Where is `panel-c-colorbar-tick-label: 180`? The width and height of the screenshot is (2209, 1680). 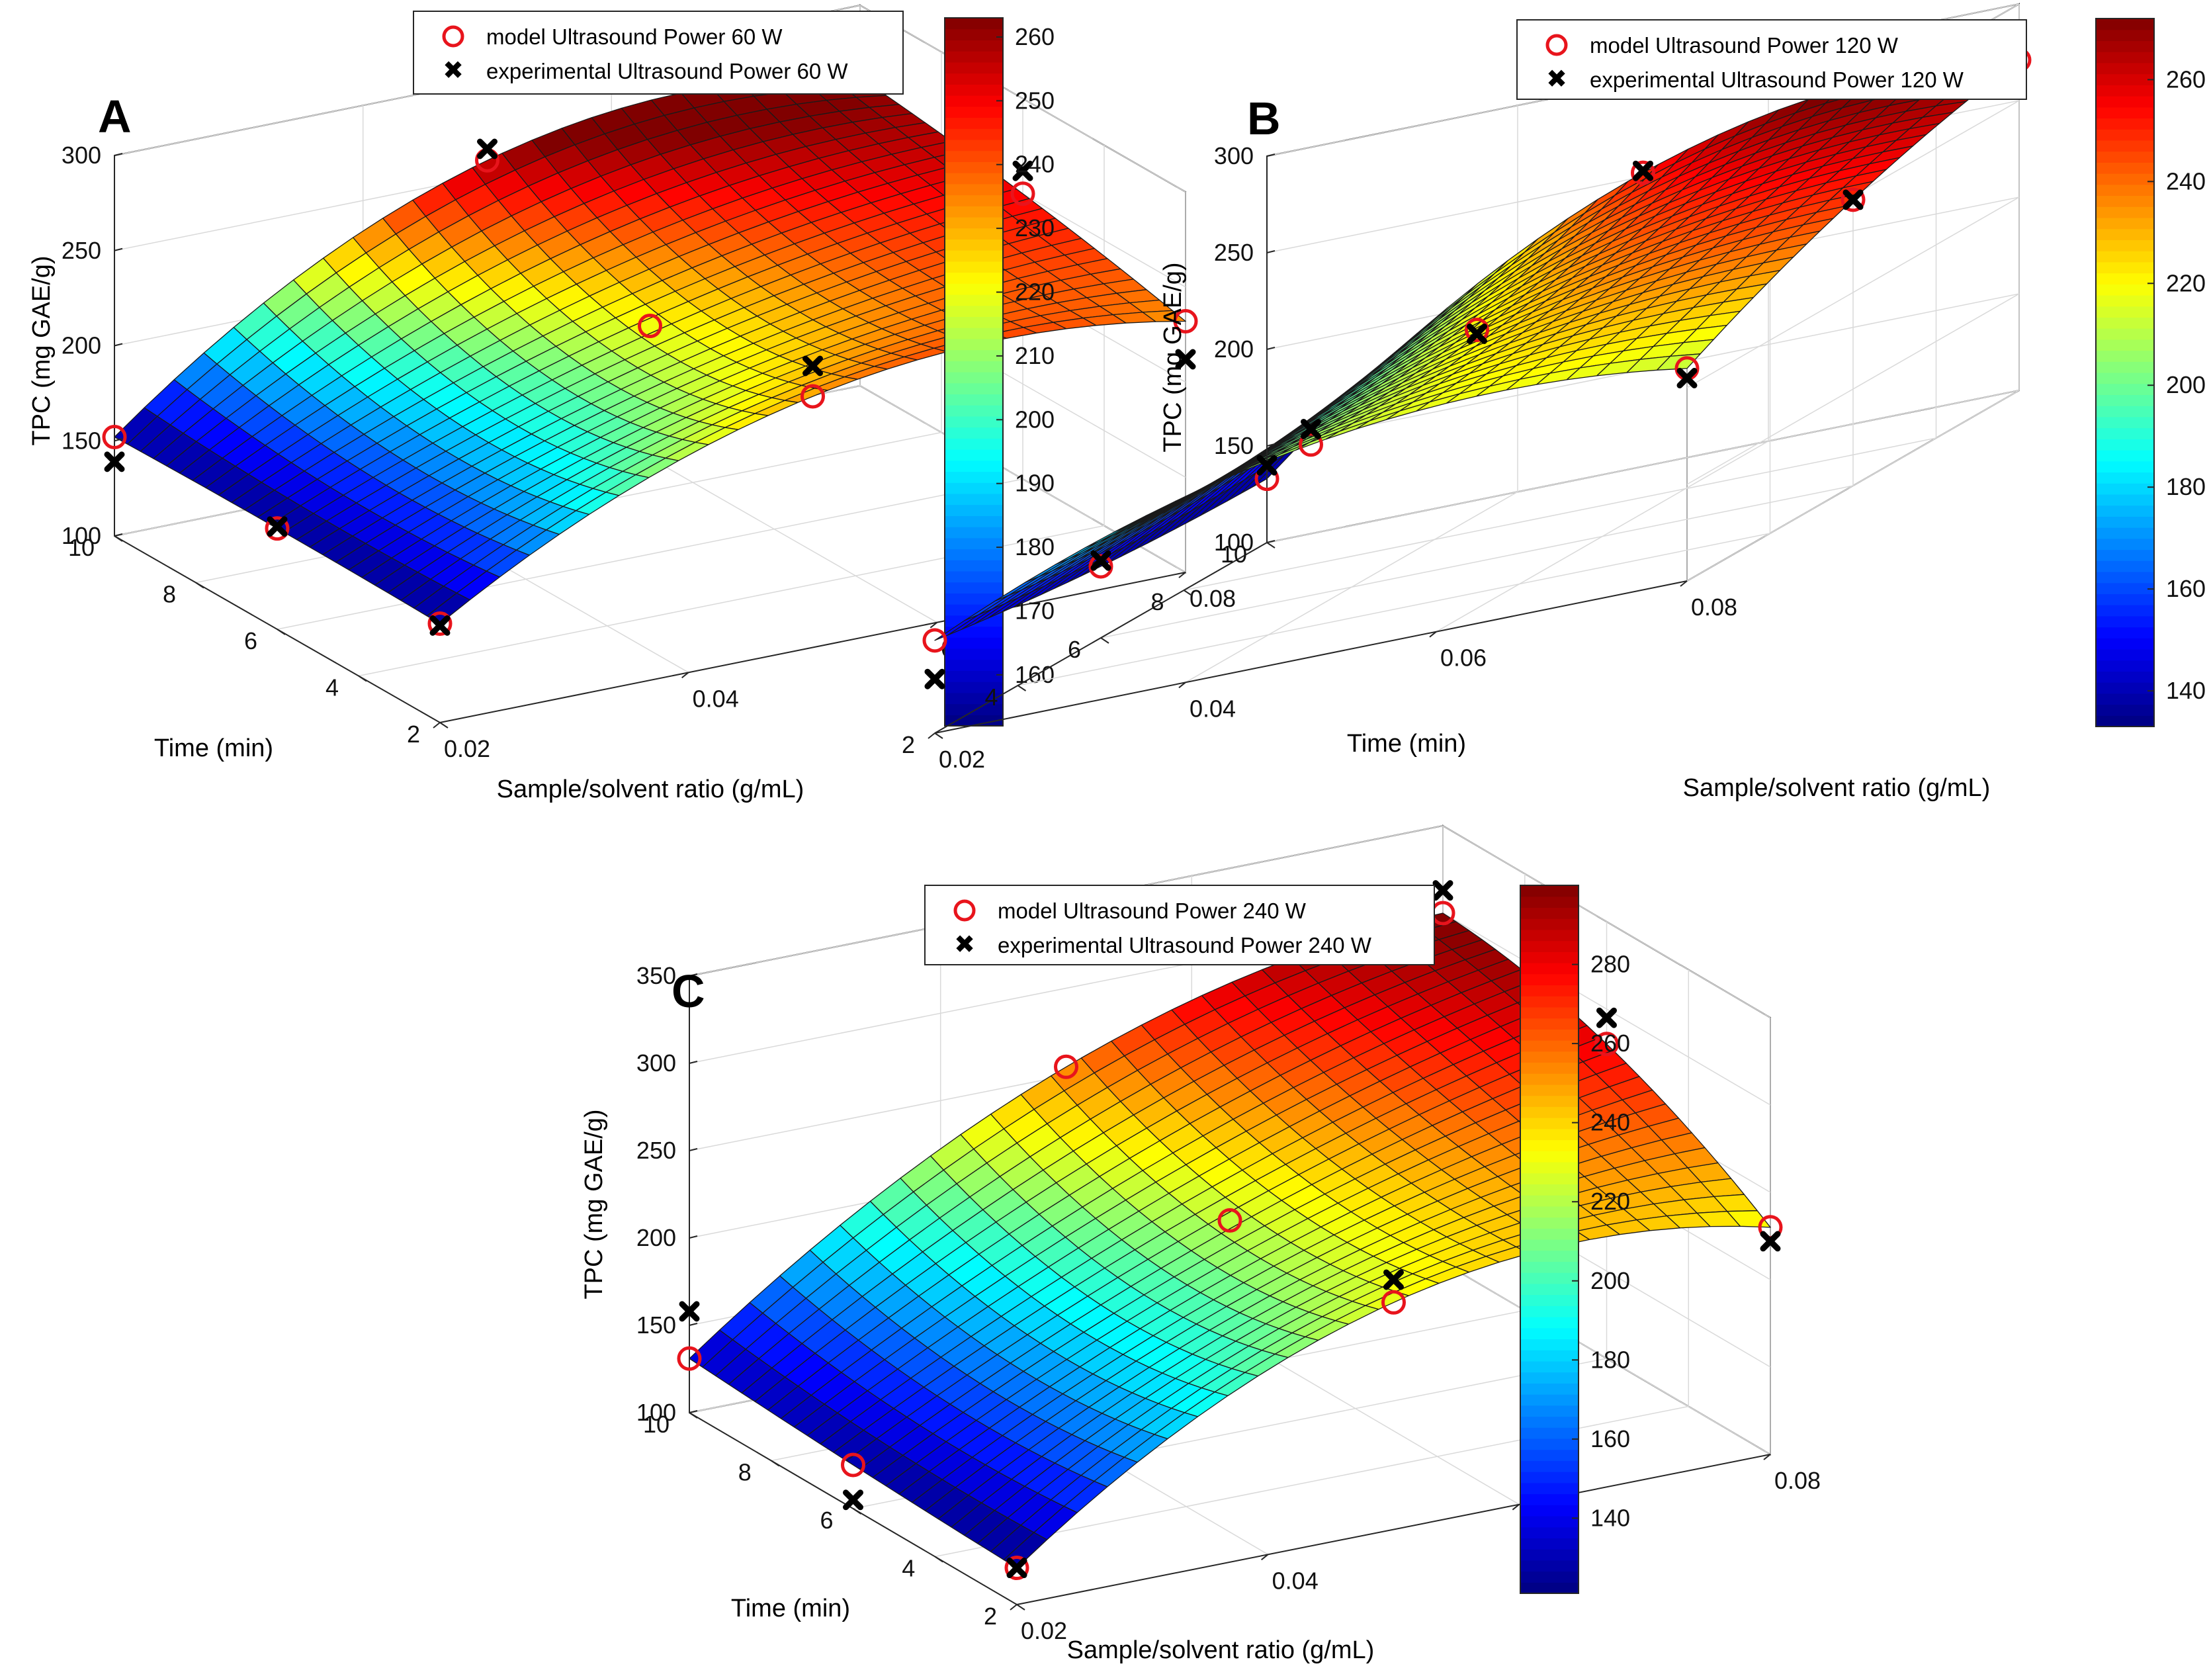 panel-c-colorbar-tick-label: 180 is located at coordinates (1610, 1359).